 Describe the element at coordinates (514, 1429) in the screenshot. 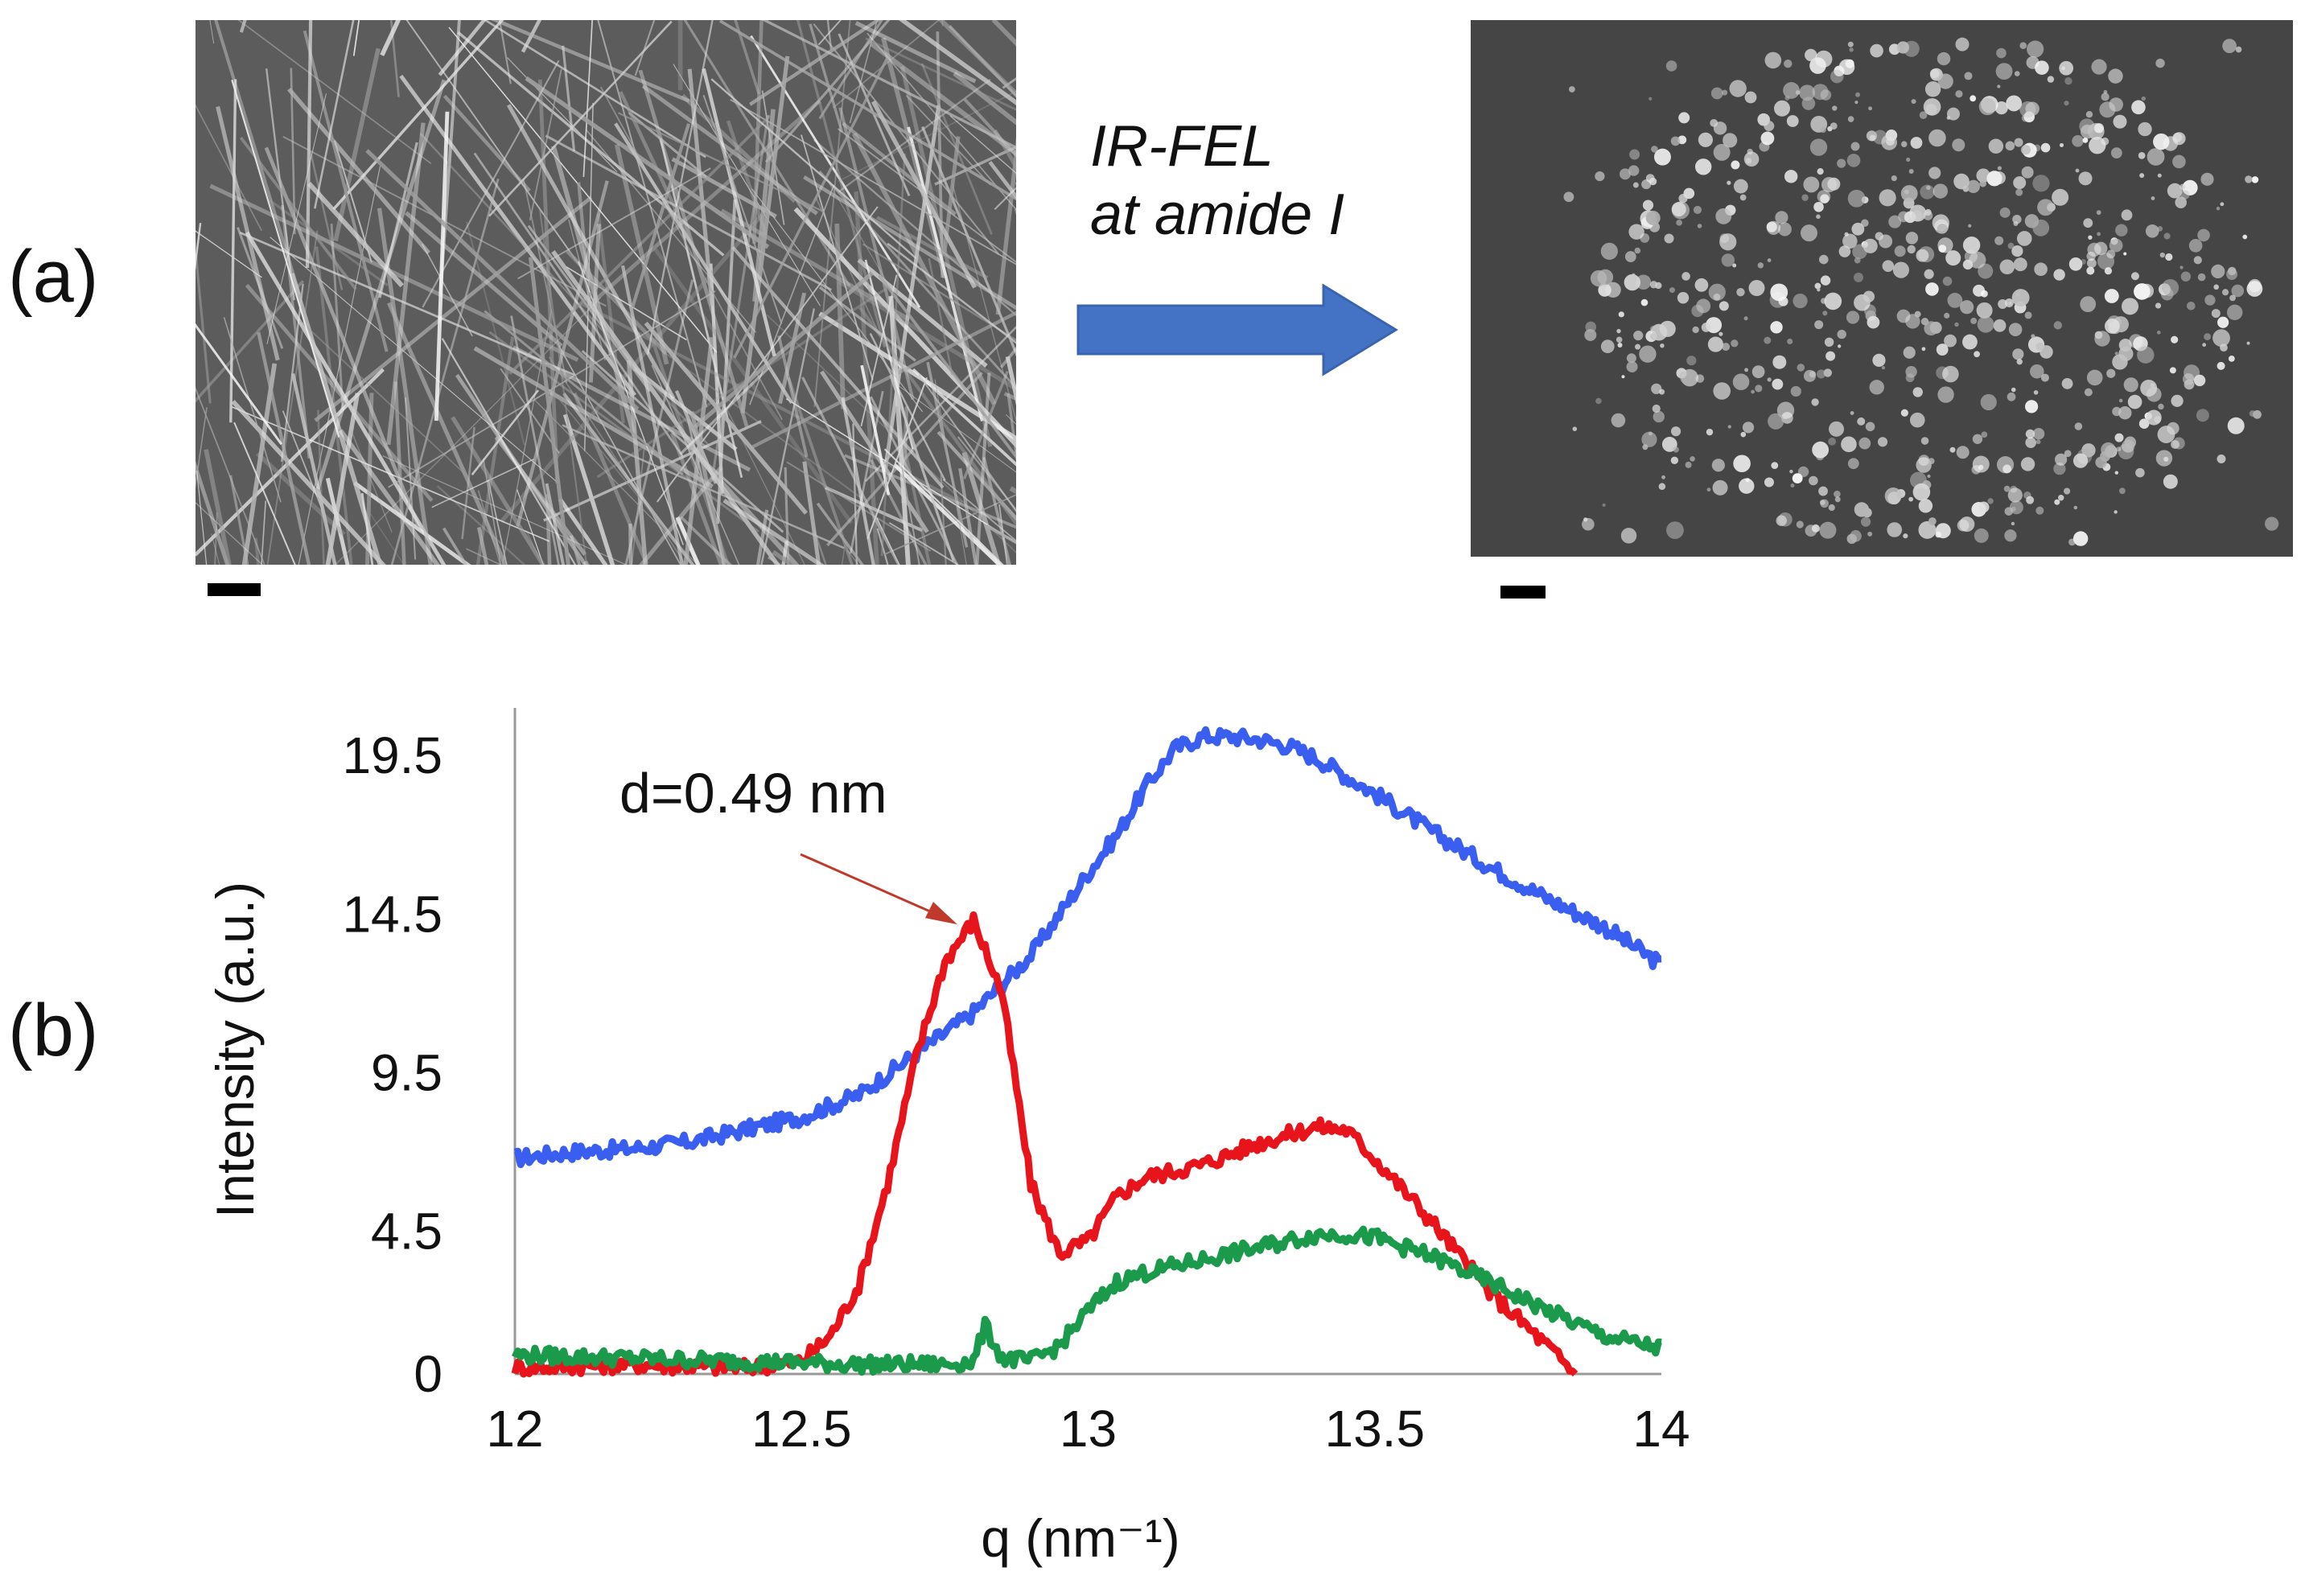

I see `x-tick-label: 12` at that location.